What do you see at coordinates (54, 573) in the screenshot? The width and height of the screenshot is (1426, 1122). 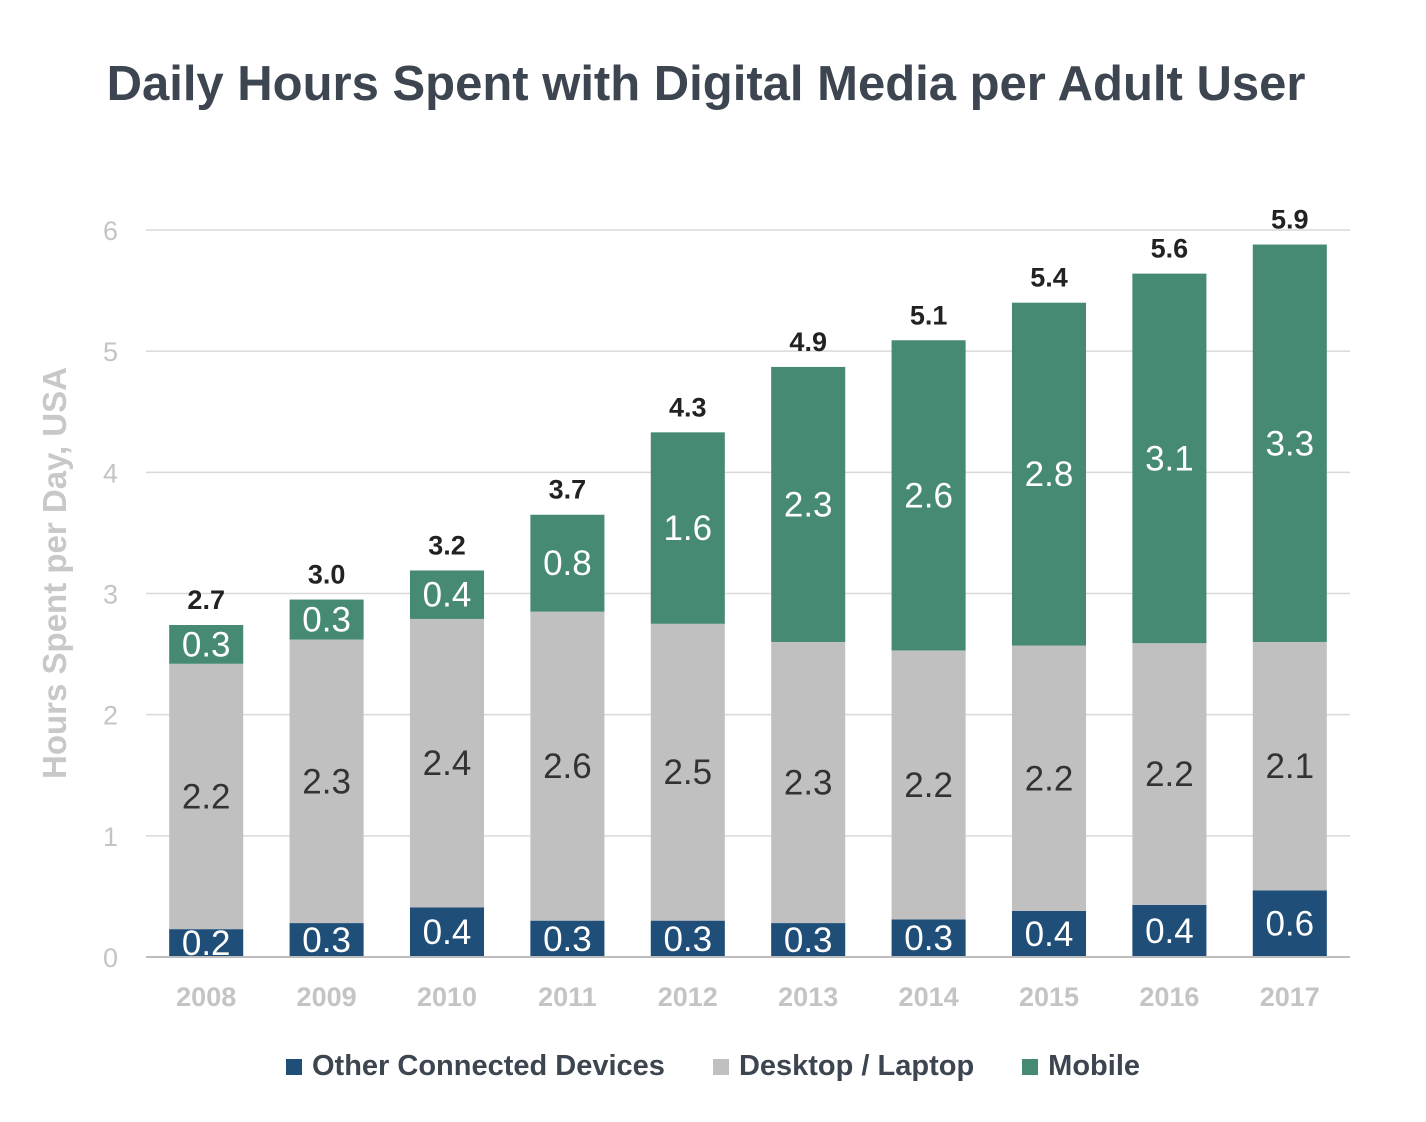 I see `y-axis-label: Hours Spent per Day, USA` at bounding box center [54, 573].